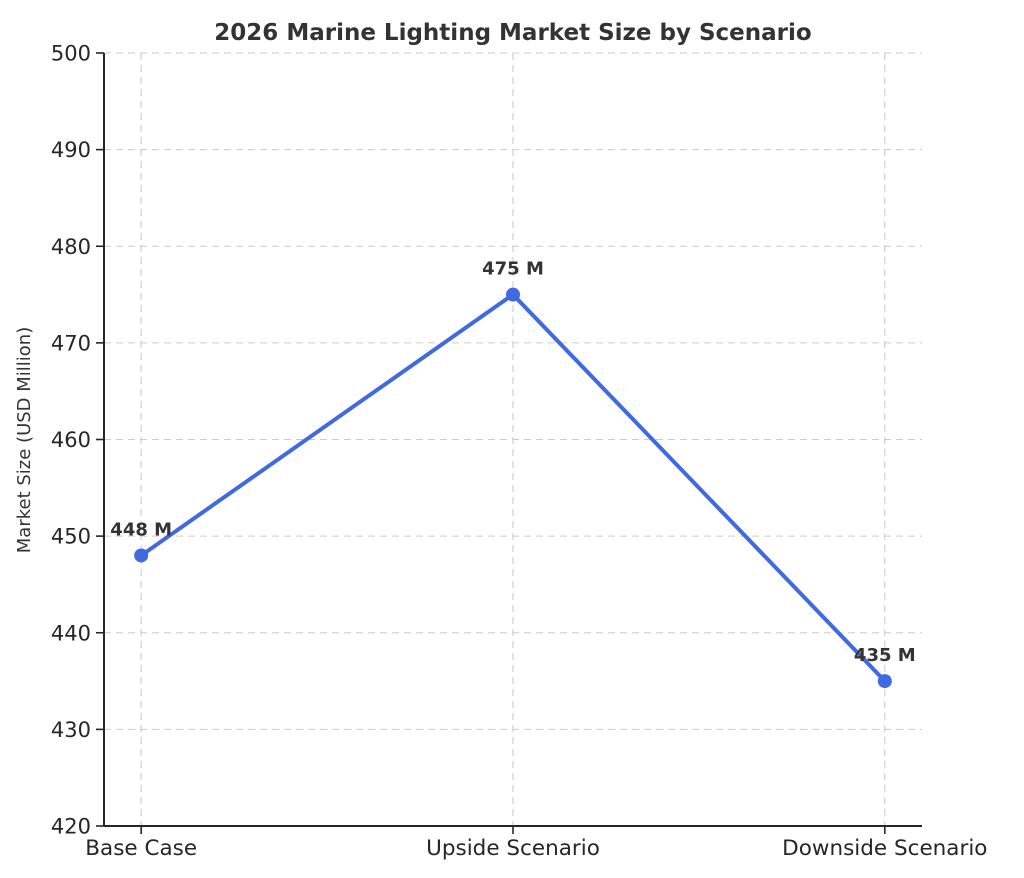 This screenshot has width=1024, height=878. What do you see at coordinates (141, 529) in the screenshot?
I see `data-point-label: 448 M` at bounding box center [141, 529].